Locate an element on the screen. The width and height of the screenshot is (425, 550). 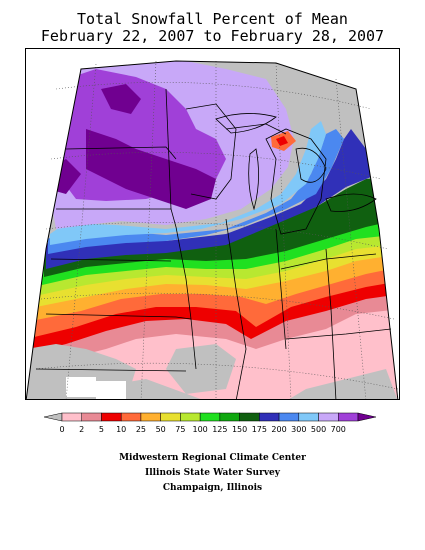
legend-labels: 0 2 5 10 25 50 75 100 125 150 175 200 300 500 700 is located at coordinates (210, 432).